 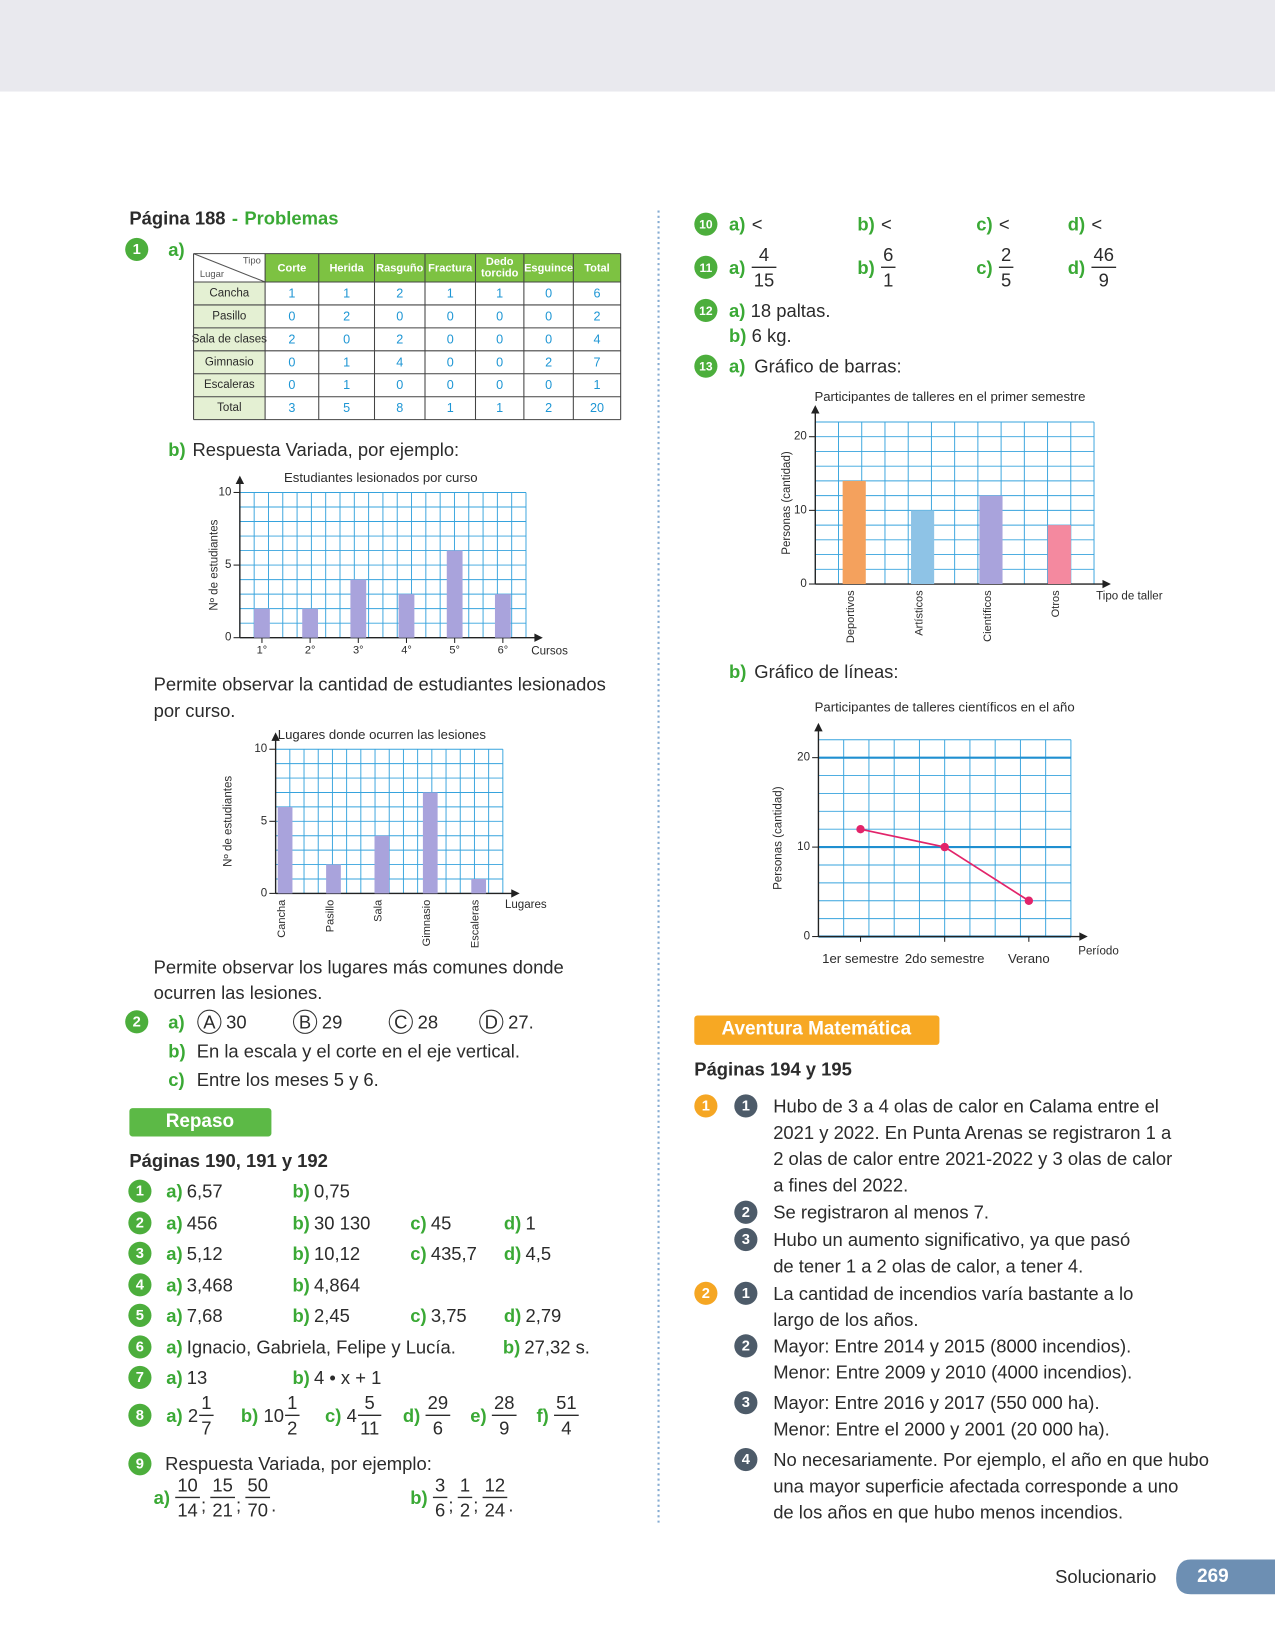 What do you see at coordinates (860, 958) in the screenshot?
I see `x-tick-label: 1er semestre` at bounding box center [860, 958].